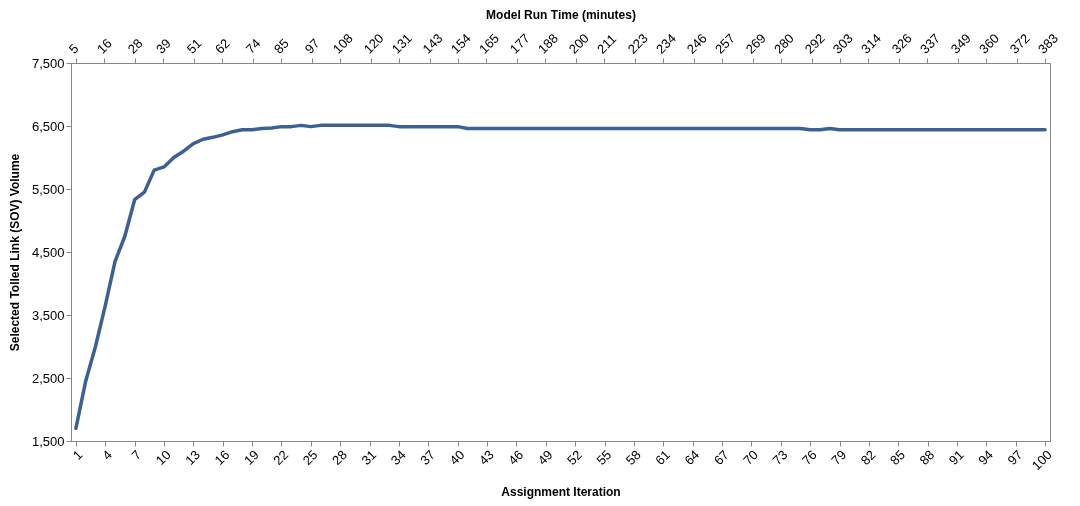 The width and height of the screenshot is (1080, 506). I want to click on x-tick-label: 37, so click(428, 457).